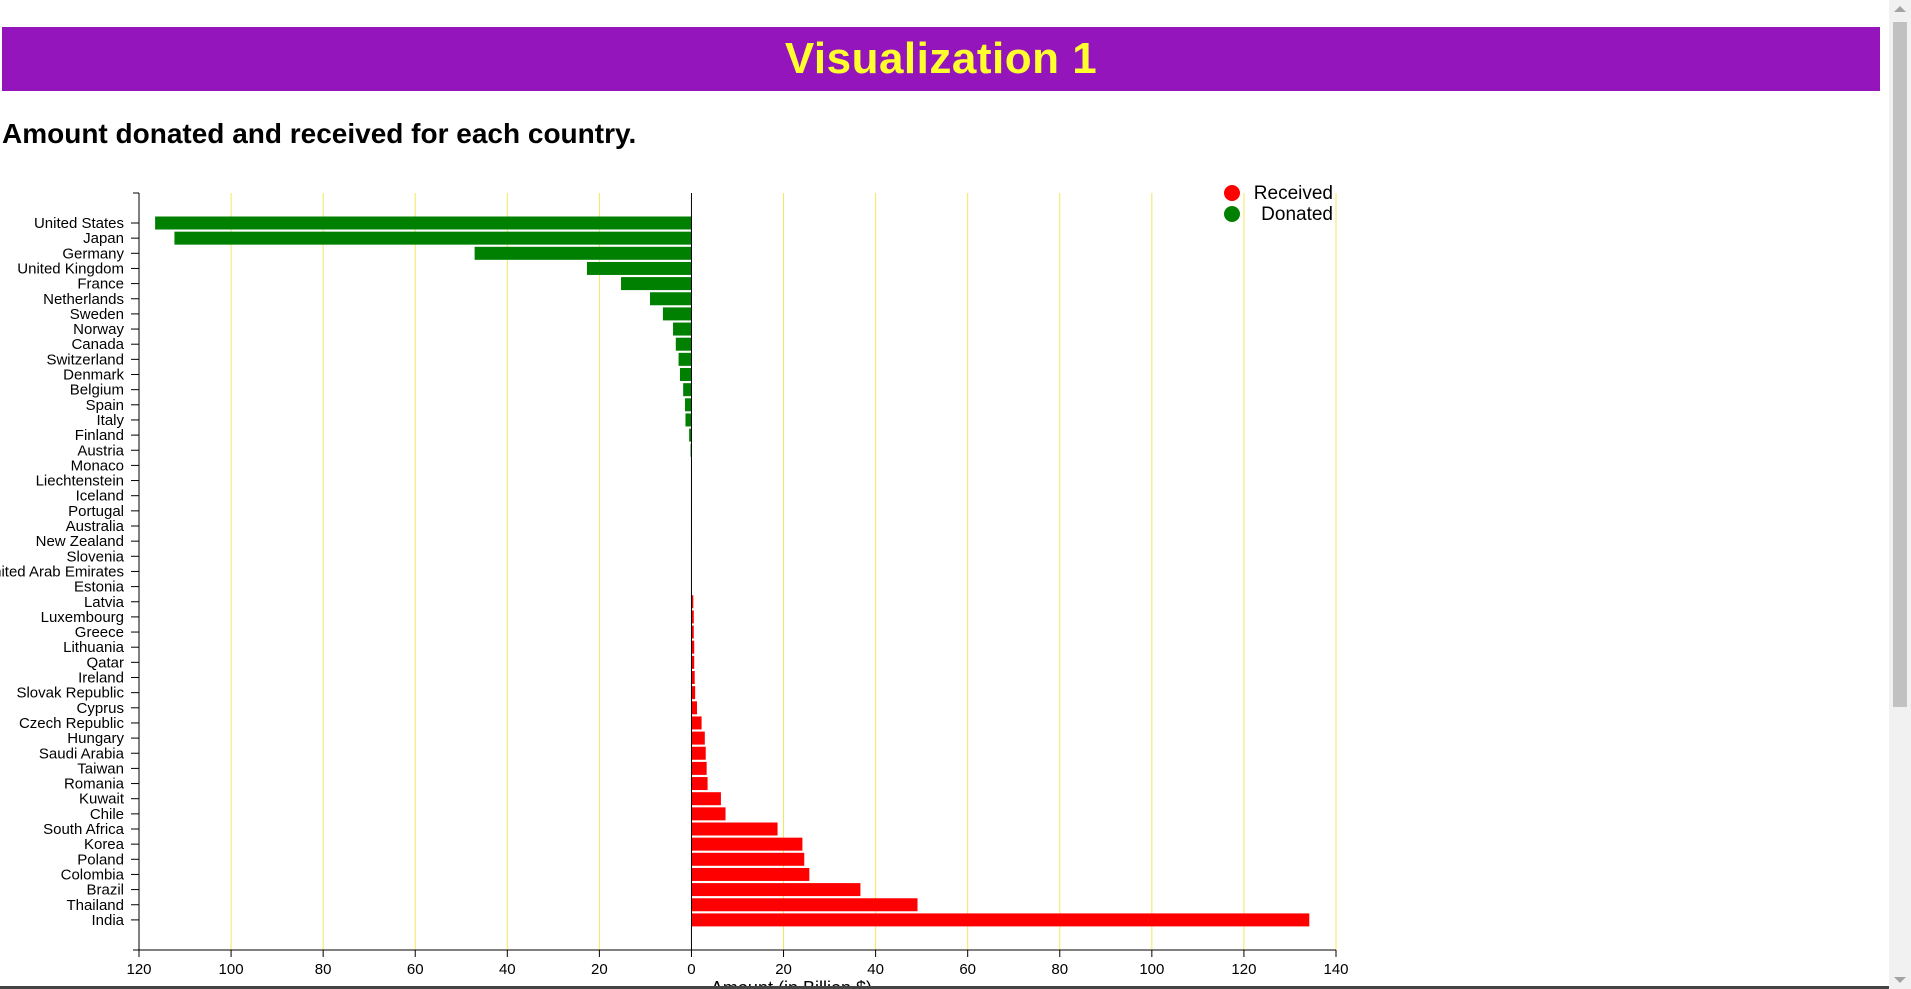 The height and width of the screenshot is (989, 1911). Describe the element at coordinates (104, 602) in the screenshot. I see `y-tick-label: Latvia` at that location.